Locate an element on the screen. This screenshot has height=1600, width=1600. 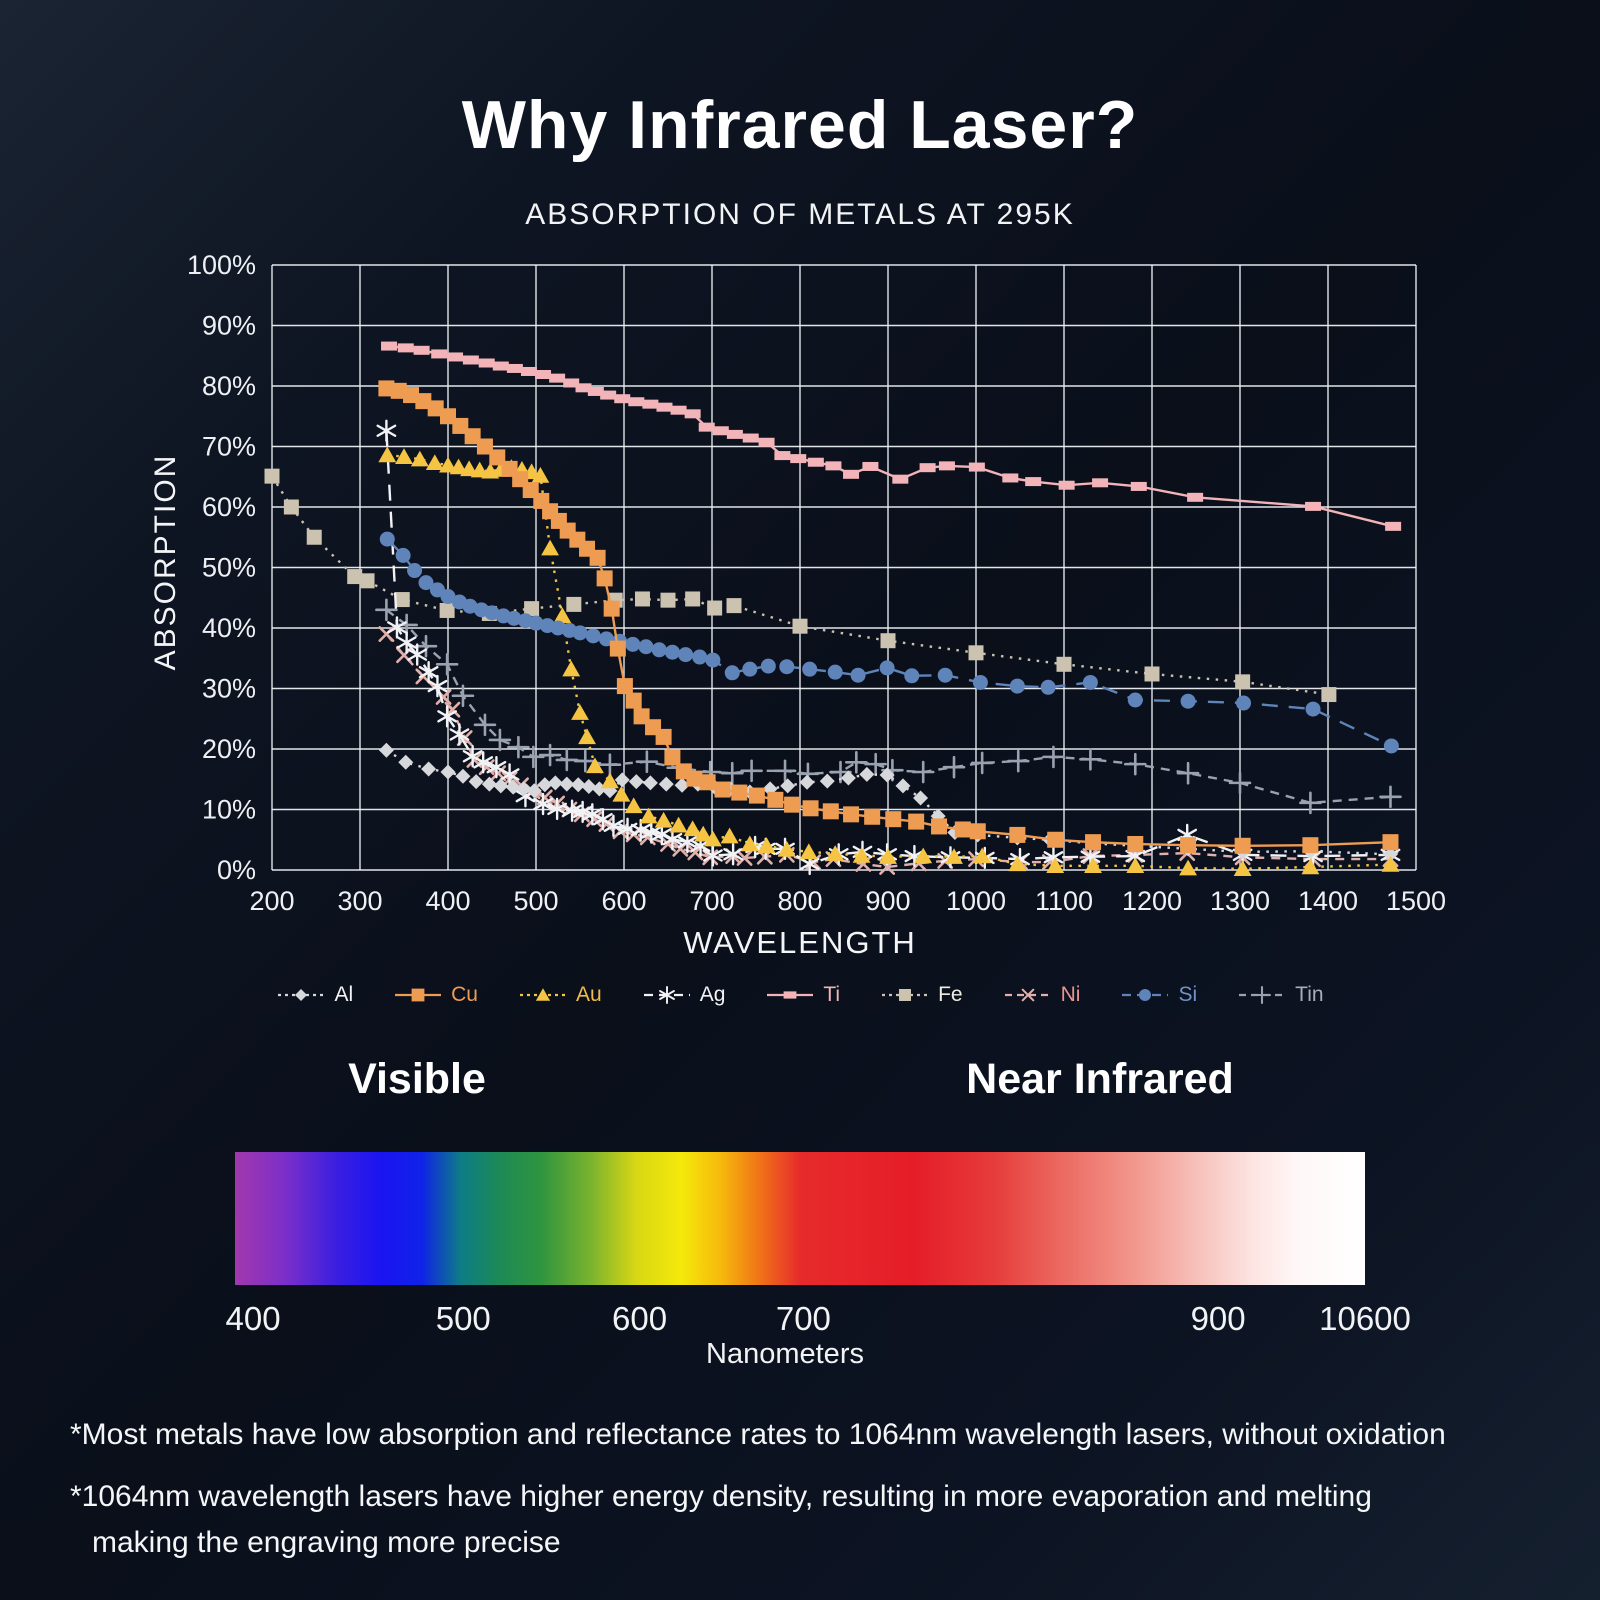
svg-text: 1000 is located at coordinates (976, 901).